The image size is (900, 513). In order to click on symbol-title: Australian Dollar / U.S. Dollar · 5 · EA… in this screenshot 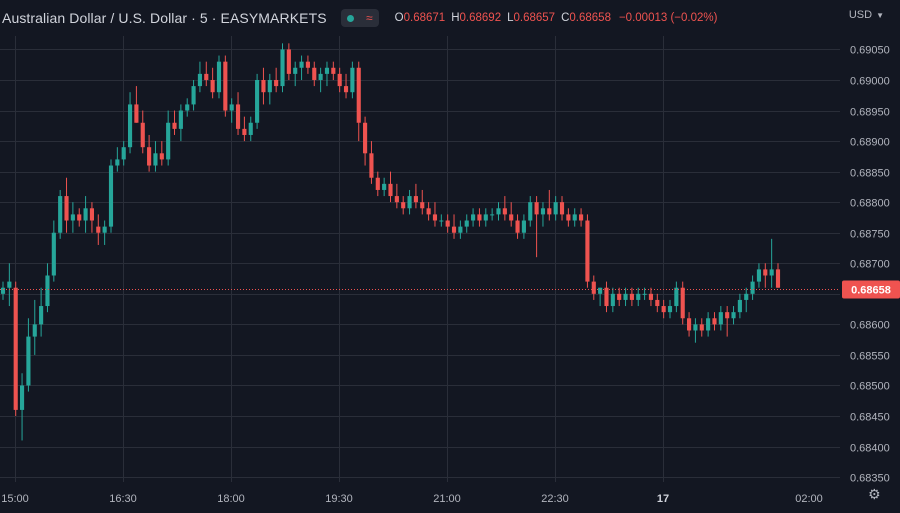, I will do `click(164, 18)`.